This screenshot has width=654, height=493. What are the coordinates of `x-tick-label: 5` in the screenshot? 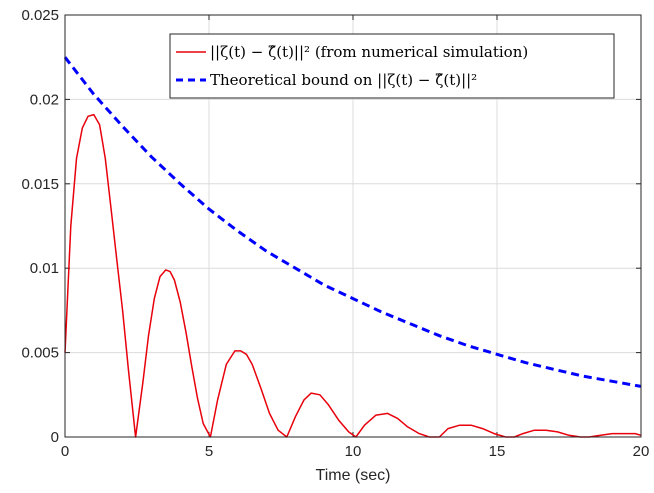 It's located at (209, 451).